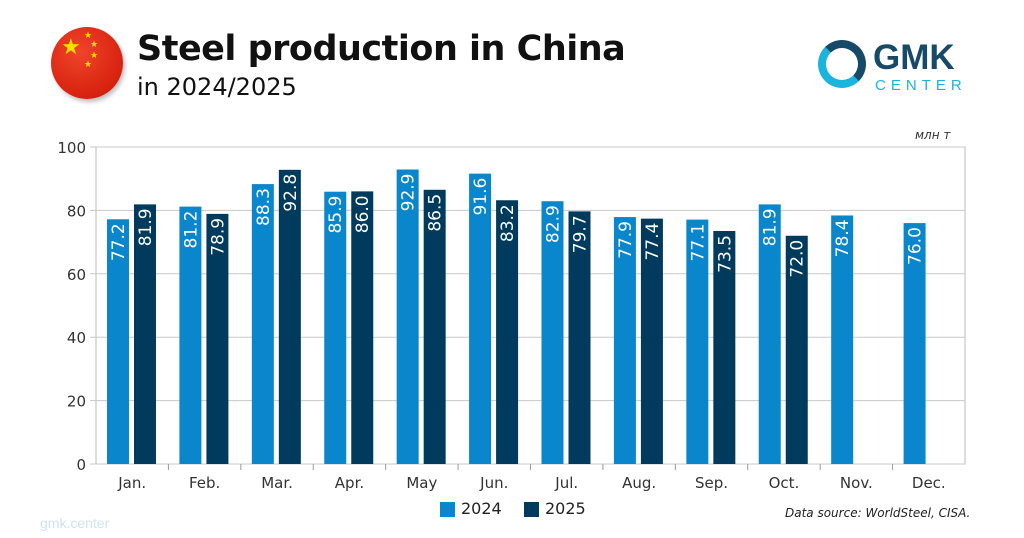 The height and width of the screenshot is (538, 1024). I want to click on y-tick-label: 100, so click(71, 148).